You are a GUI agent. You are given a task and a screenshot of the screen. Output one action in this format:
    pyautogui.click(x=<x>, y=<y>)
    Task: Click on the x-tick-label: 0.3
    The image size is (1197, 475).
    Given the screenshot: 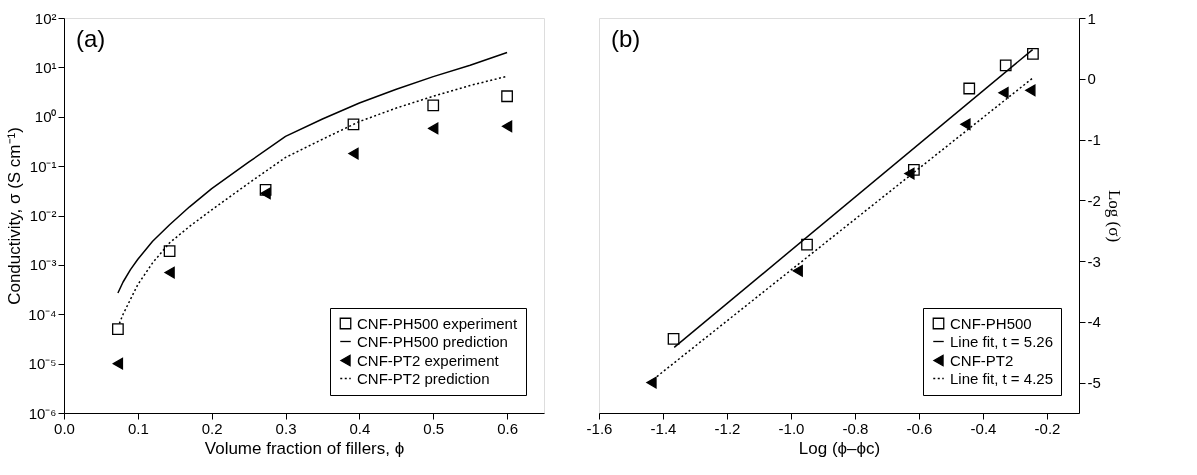 What is the action you would take?
    pyautogui.click(x=286, y=428)
    